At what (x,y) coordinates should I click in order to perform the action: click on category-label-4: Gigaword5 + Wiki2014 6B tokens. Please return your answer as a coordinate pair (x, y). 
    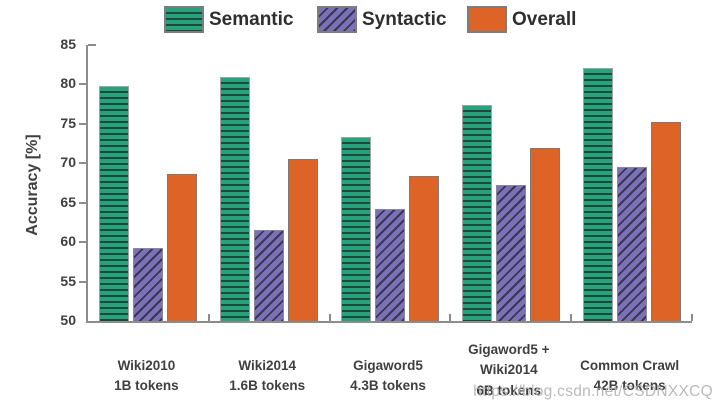
    Looking at the image, I should click on (508, 370).